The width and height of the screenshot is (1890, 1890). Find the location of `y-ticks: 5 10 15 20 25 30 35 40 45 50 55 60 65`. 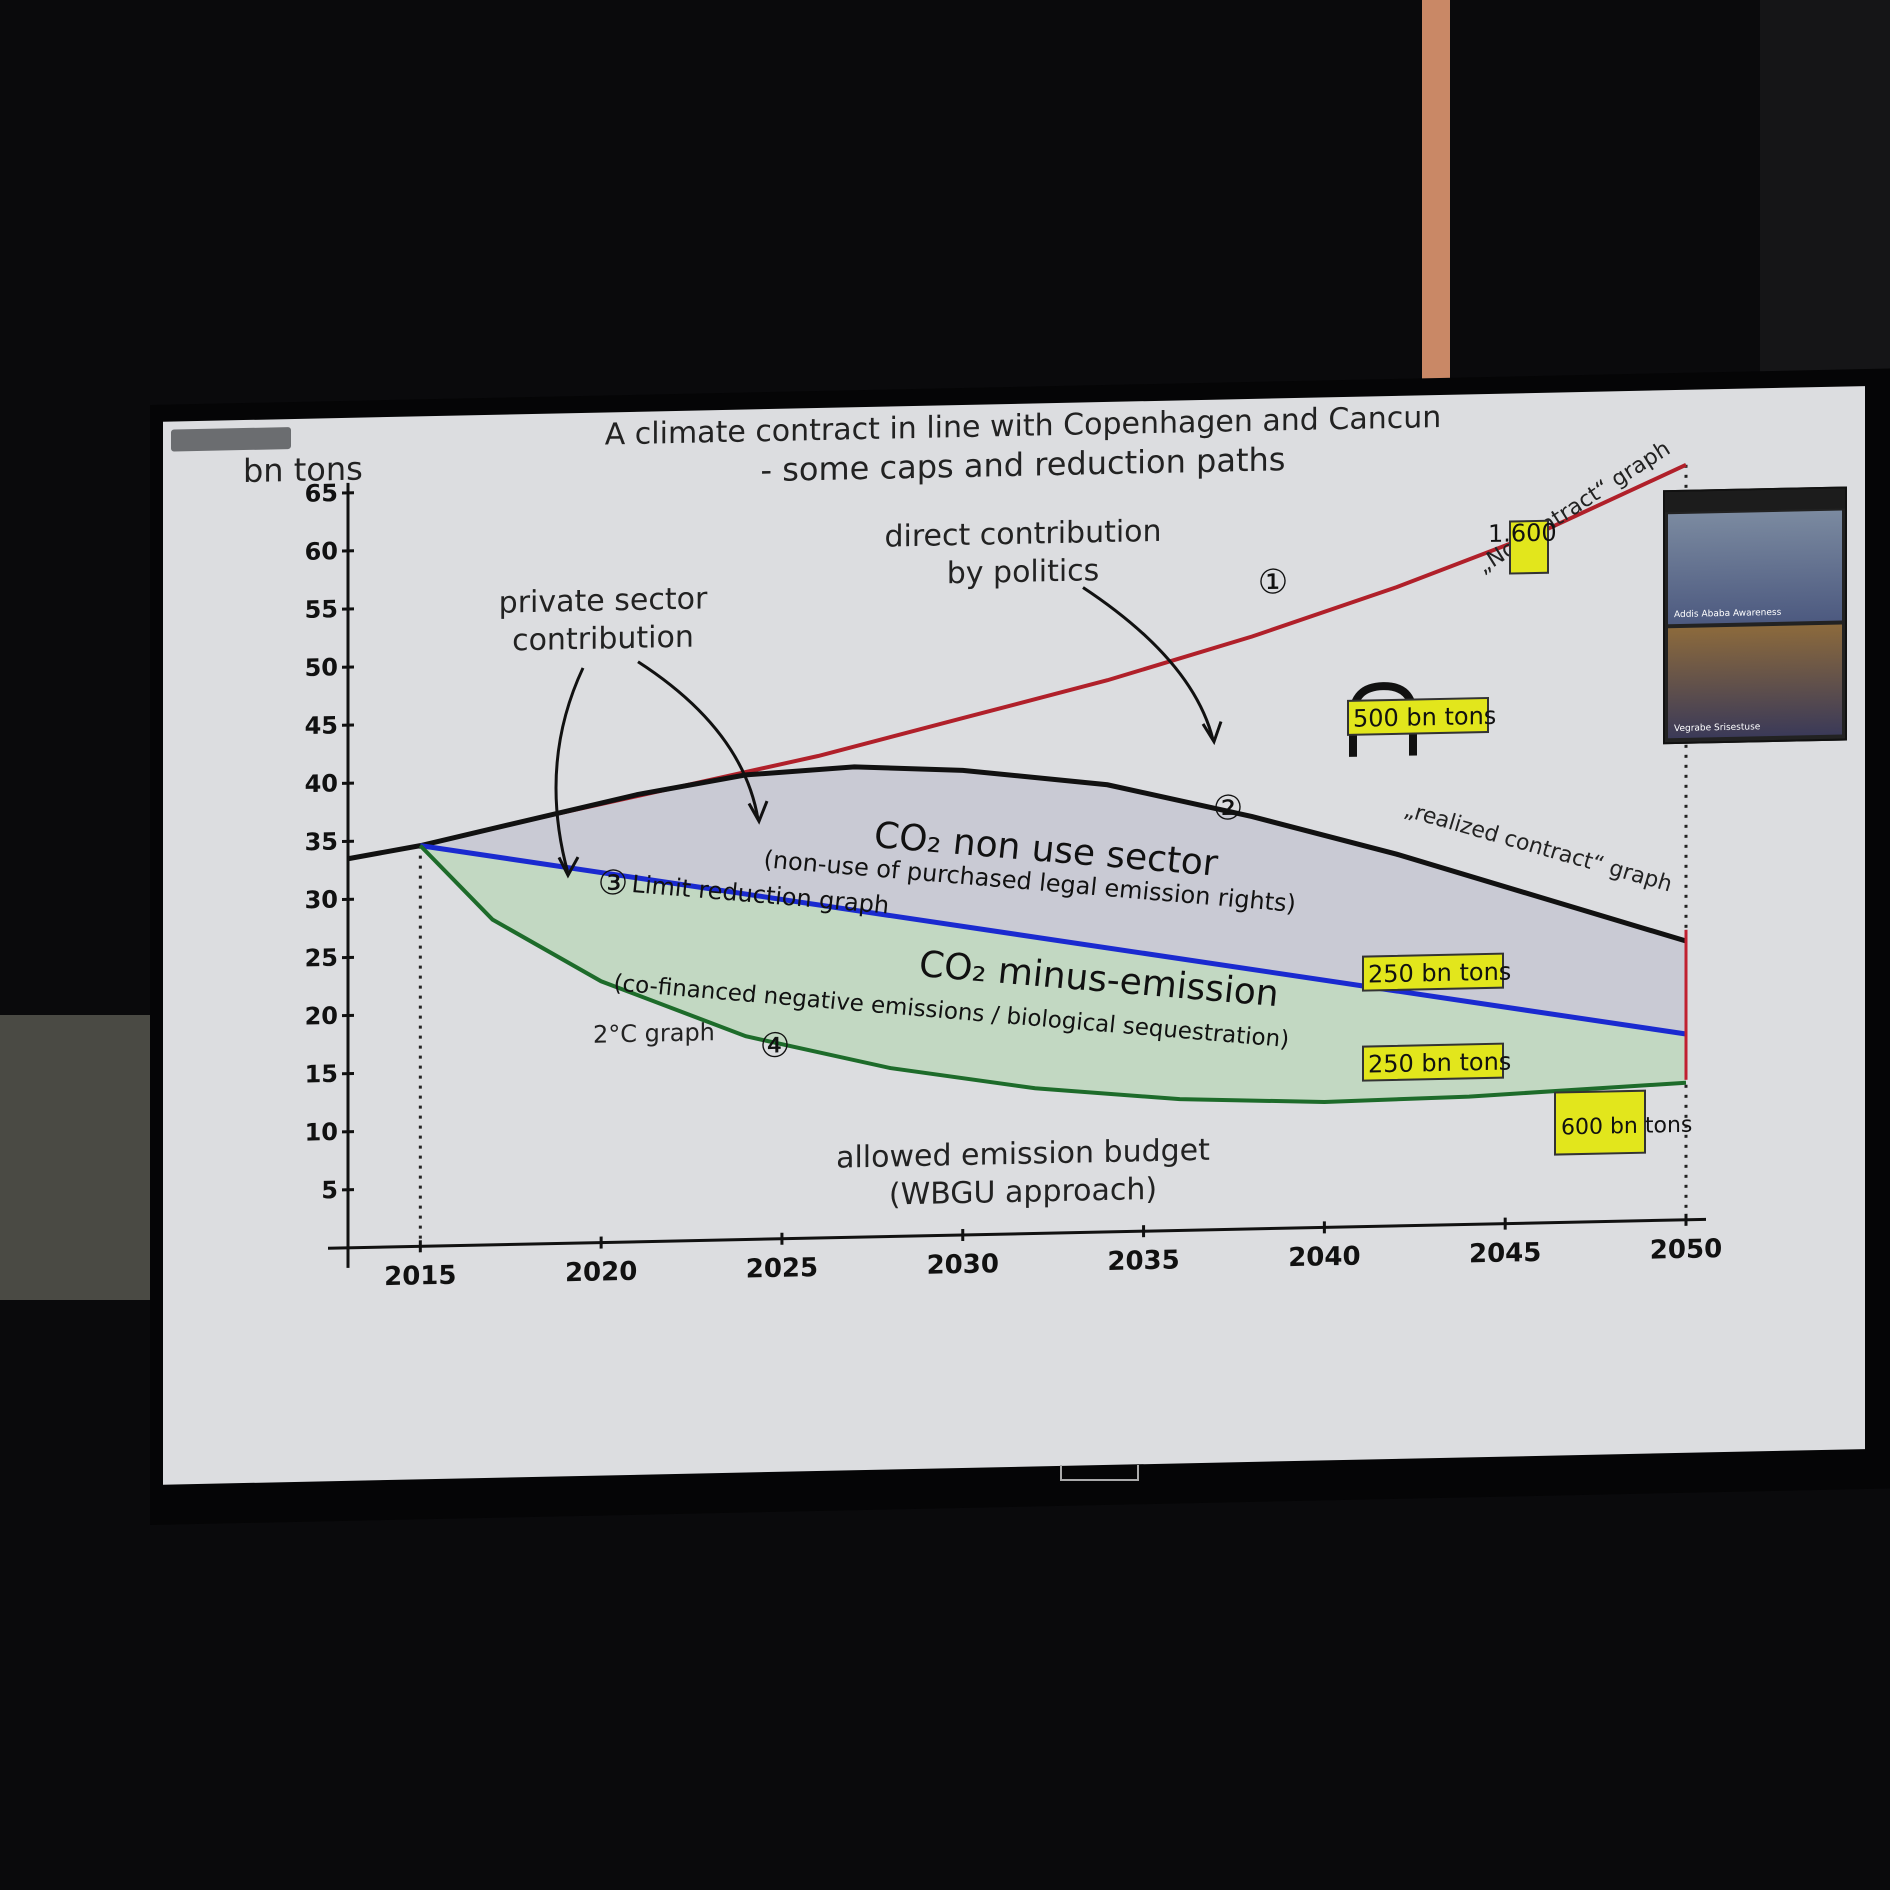

y-ticks: 5 10 15 20 25 30 35 40 45 50 55 60 65 is located at coordinates (329, 841).